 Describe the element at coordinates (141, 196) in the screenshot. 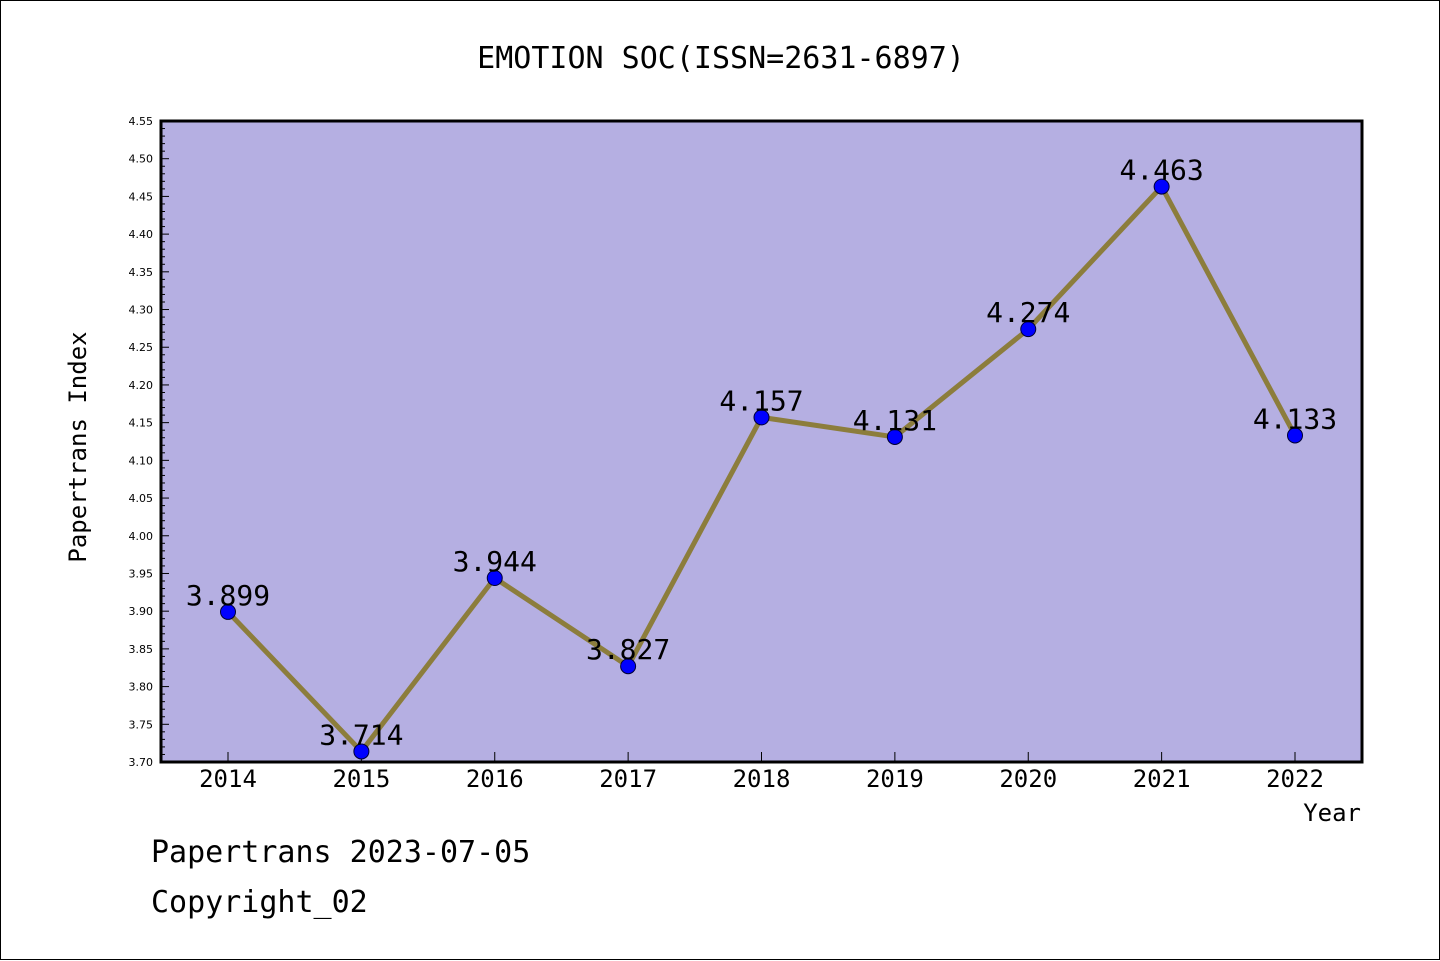

I see `y-tick-label: 4.45` at that location.